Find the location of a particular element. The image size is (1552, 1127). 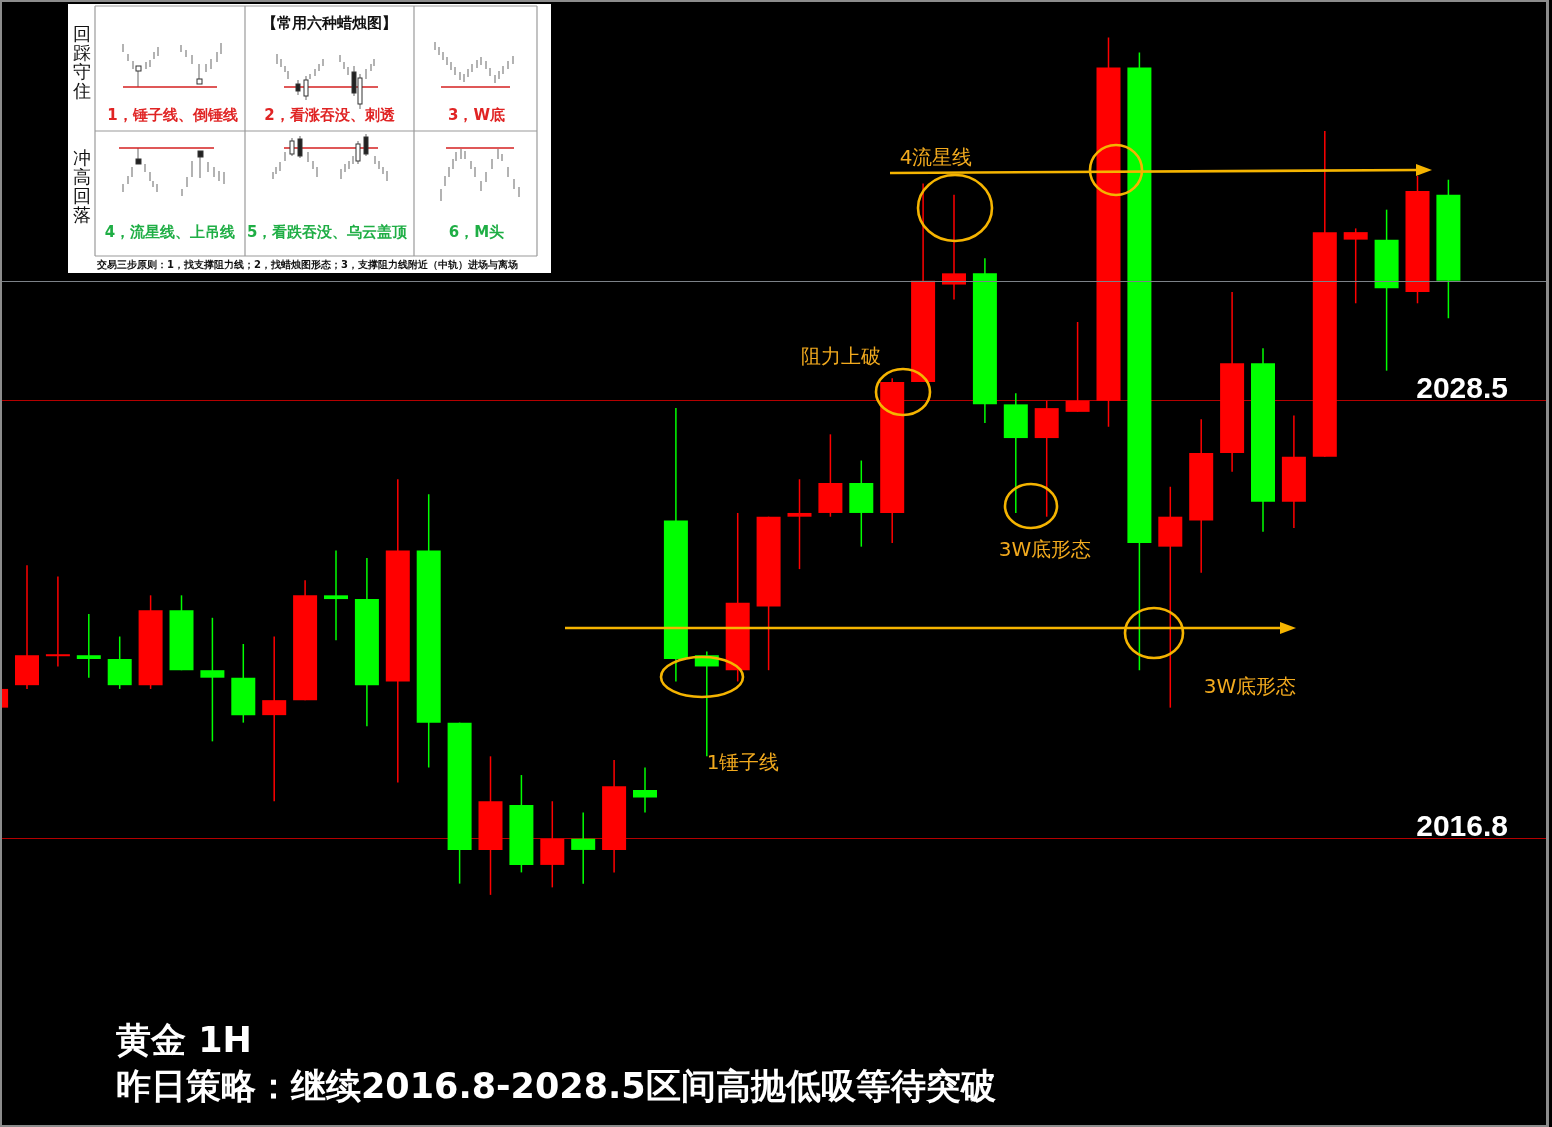

annotation: 5，看跌吞没、乌云盖顶 is located at coordinates (327, 232).